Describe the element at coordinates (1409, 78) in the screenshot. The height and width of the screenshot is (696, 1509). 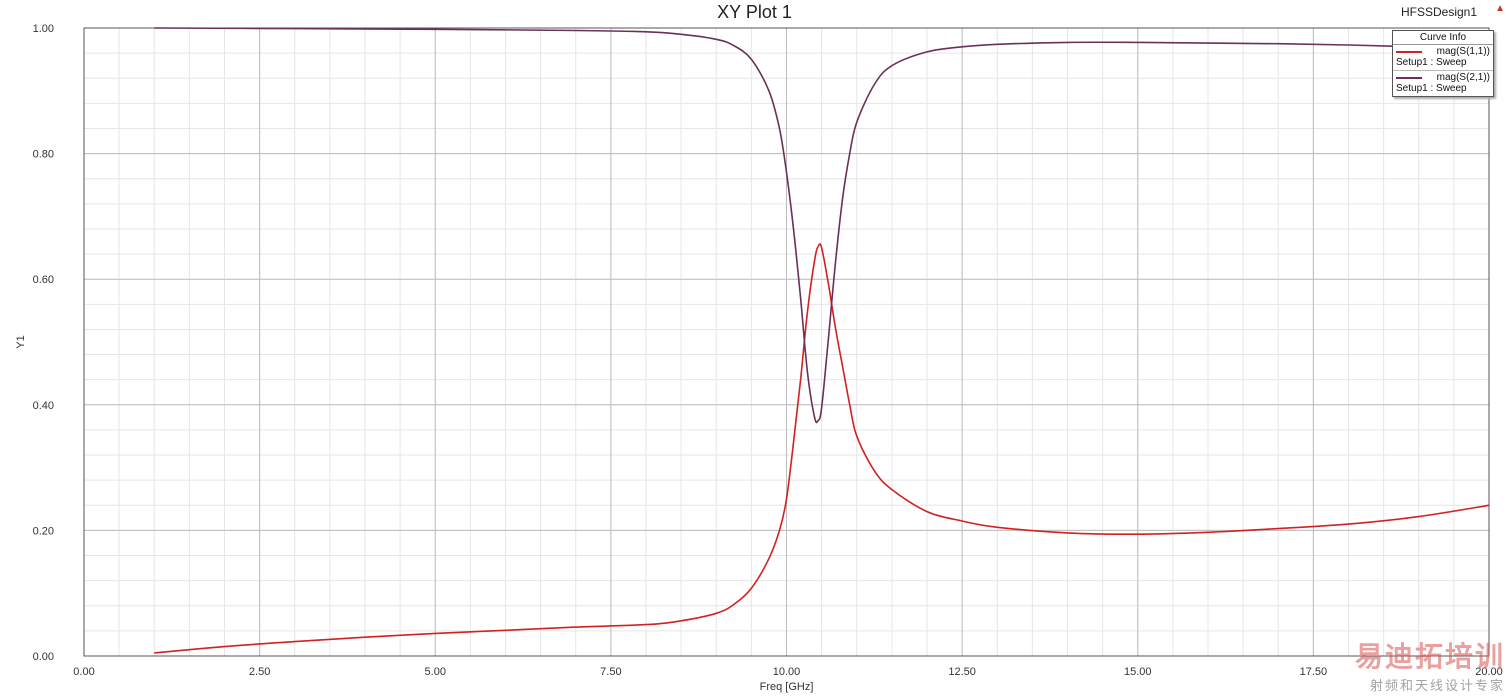
I see `legend-swatch-s21` at that location.